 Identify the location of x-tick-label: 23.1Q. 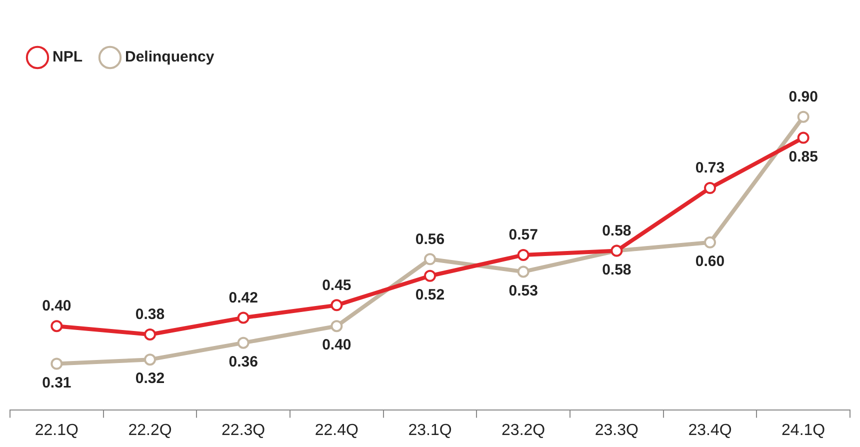
(430, 430).